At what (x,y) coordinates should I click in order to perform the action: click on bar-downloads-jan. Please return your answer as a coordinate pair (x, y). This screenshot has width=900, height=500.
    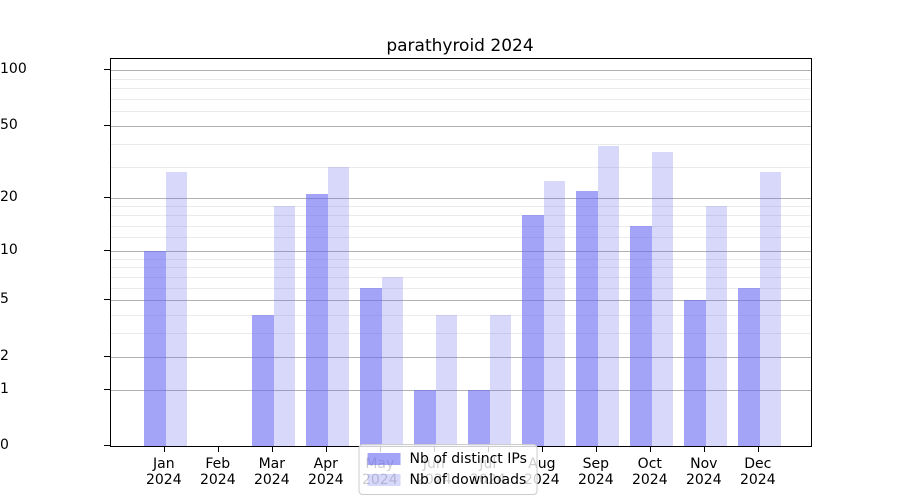
    Looking at the image, I should click on (176, 308).